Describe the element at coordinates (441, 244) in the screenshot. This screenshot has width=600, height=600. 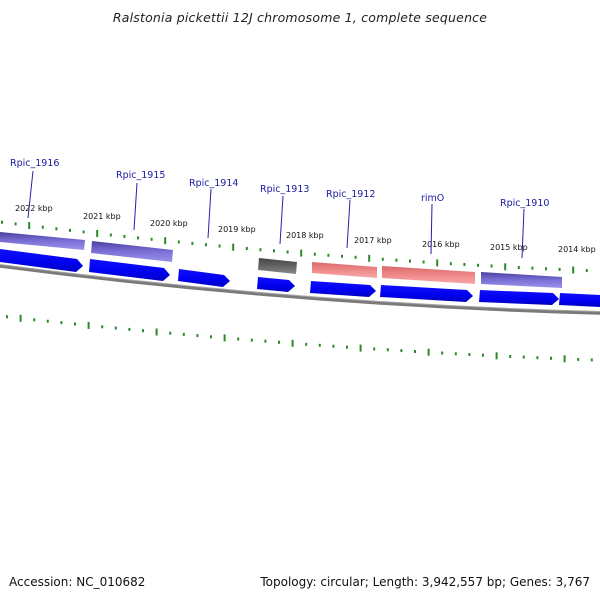
I see `scale-label: 2016 kbp` at that location.